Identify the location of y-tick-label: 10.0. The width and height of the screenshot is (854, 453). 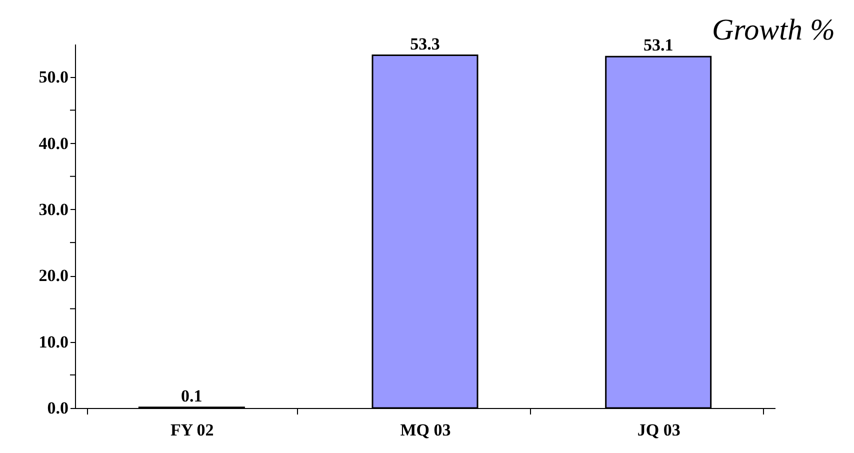
(53, 342).